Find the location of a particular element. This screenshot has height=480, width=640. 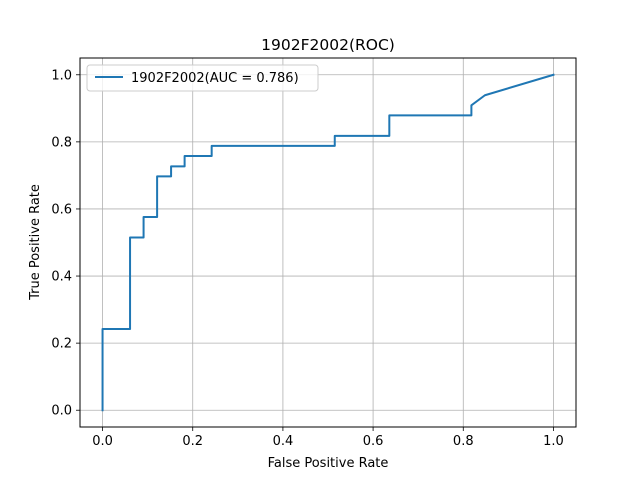

legend: 1902F2002(AUC = 0.786) is located at coordinates (202, 78).